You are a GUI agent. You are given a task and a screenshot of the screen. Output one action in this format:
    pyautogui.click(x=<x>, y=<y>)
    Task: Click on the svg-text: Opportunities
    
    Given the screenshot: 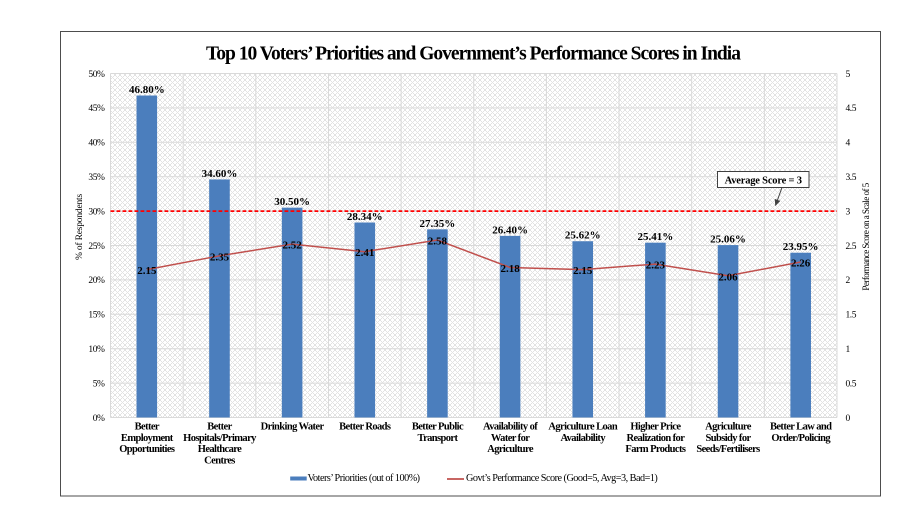 What is the action you would take?
    pyautogui.click(x=147, y=449)
    